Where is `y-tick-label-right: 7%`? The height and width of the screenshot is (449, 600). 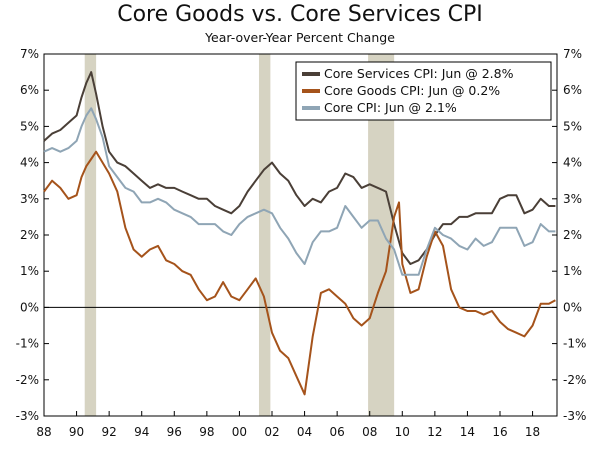 y-tick-label-right: 7% is located at coordinates (572, 54).